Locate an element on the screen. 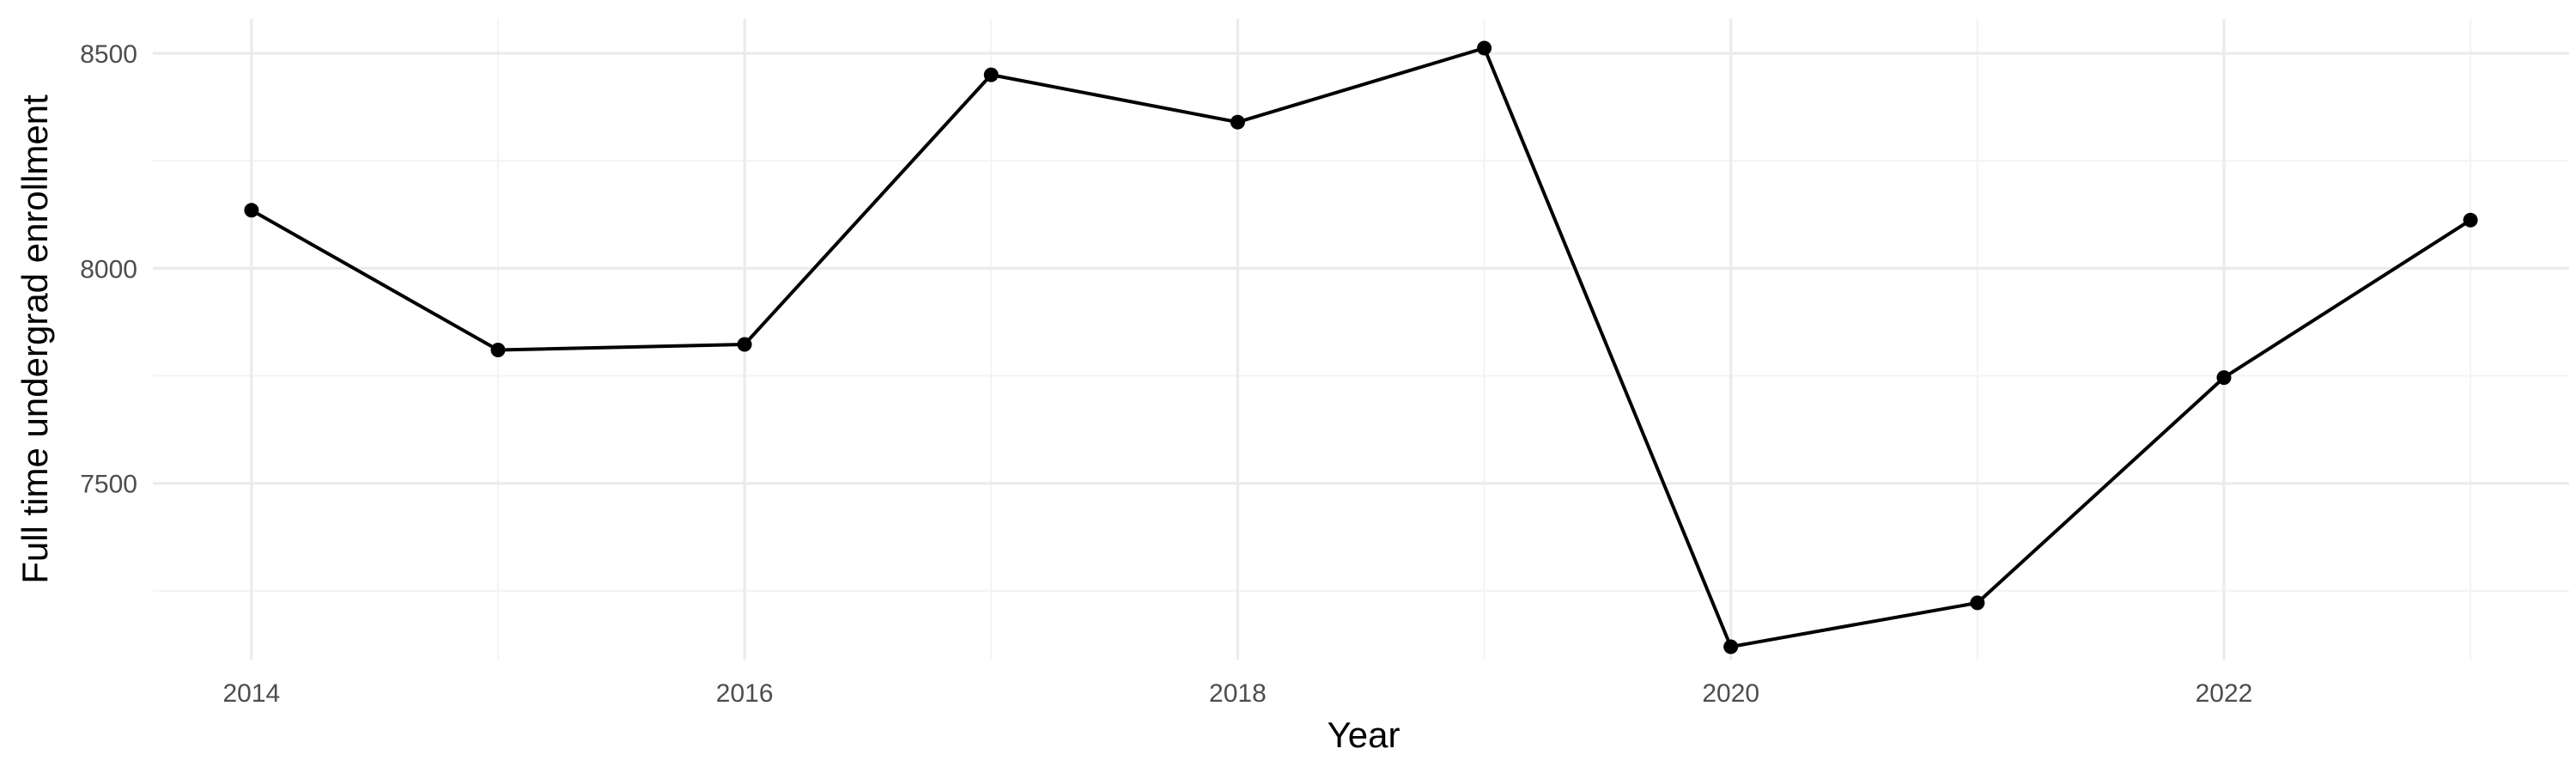 The image size is (2576, 773). y-axis-tick-labels: 7500 8000 8500 is located at coordinates (109, 269).